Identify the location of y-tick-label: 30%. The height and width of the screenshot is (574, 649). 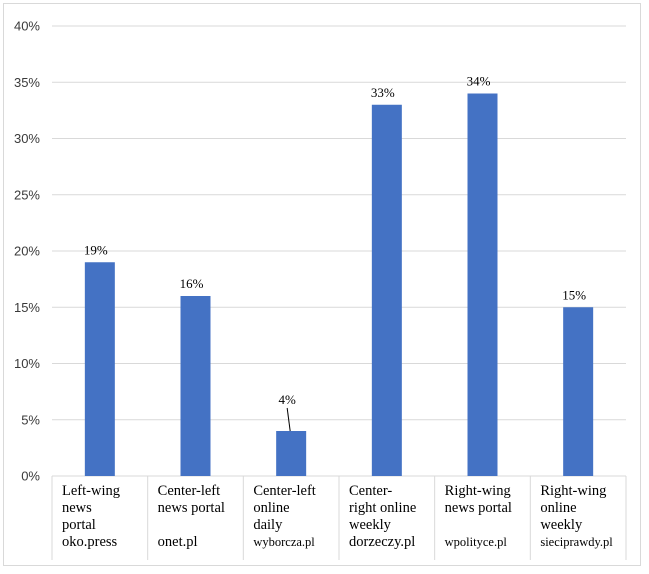
(27, 138).